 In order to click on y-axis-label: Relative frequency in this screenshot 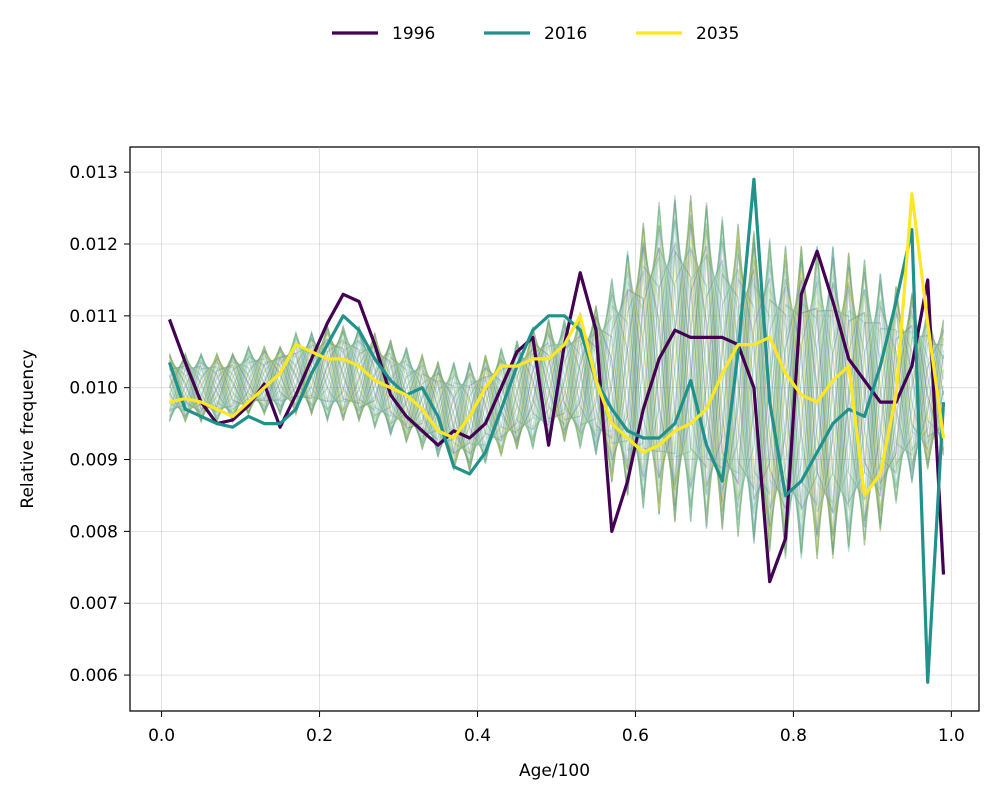, I will do `click(28, 428)`.